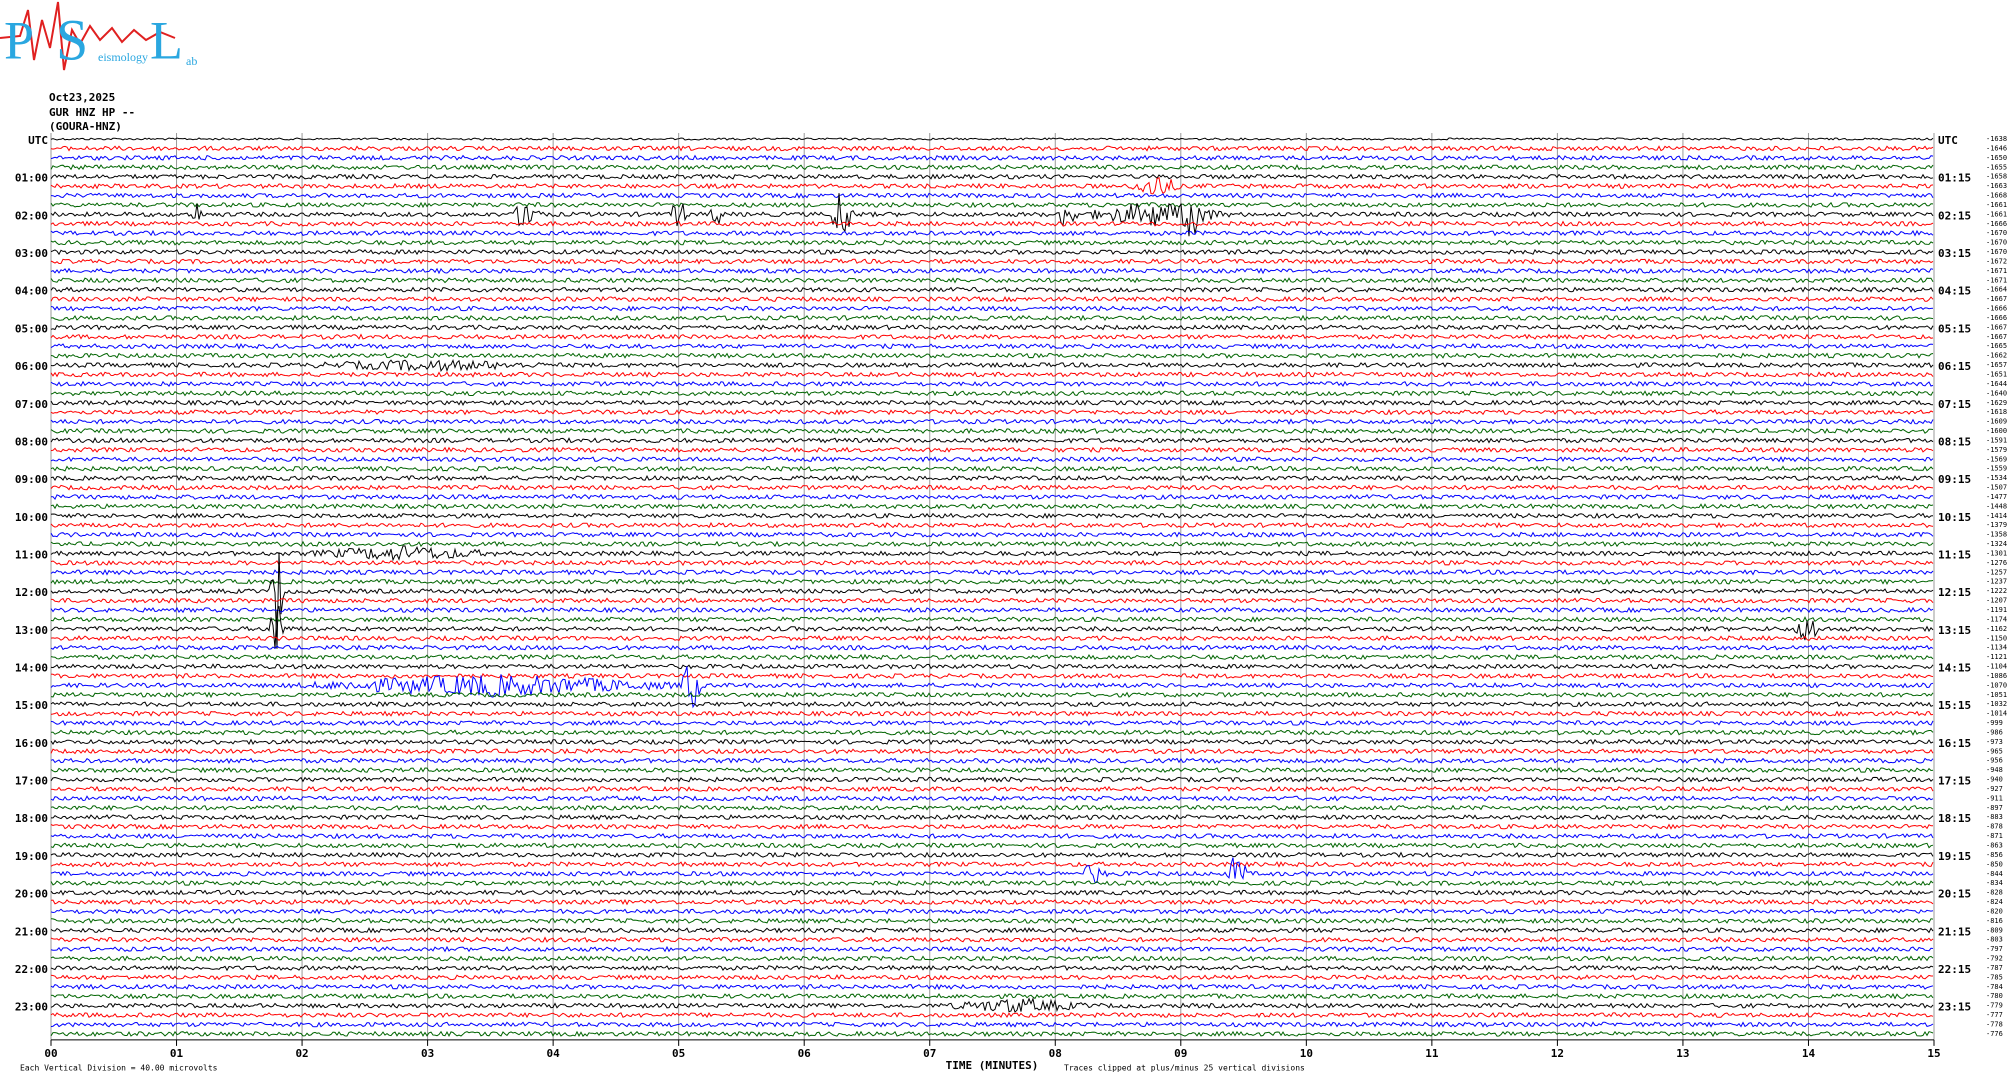  I want to click on trace-offset: -1379, so click(1996, 525).